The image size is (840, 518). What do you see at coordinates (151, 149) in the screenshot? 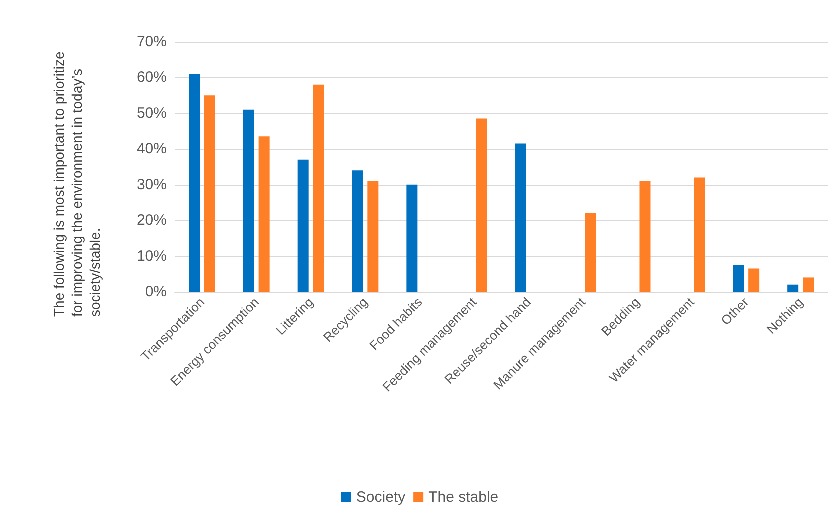
I see `y-tick-label: 40%` at bounding box center [151, 149].